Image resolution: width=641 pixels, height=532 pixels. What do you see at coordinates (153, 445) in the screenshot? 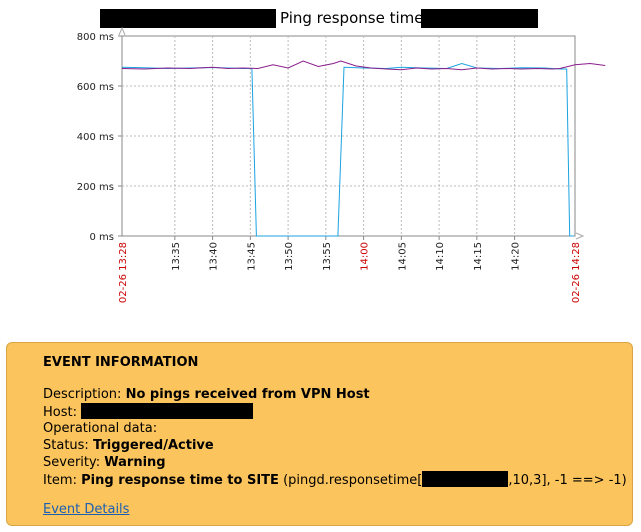
I see `status-value: Triggered/Active` at bounding box center [153, 445].